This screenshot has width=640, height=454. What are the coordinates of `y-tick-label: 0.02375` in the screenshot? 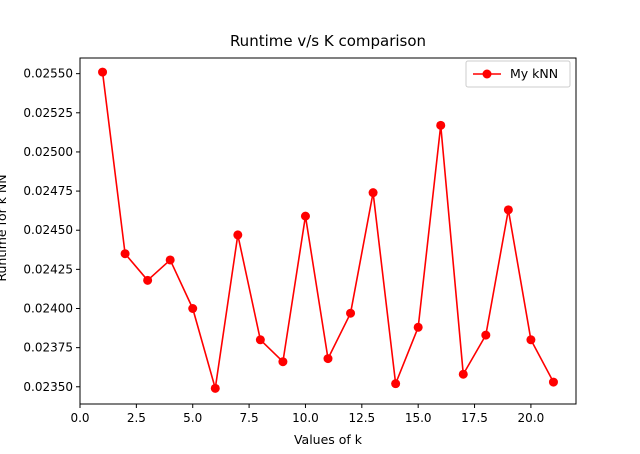 It's located at (48, 348).